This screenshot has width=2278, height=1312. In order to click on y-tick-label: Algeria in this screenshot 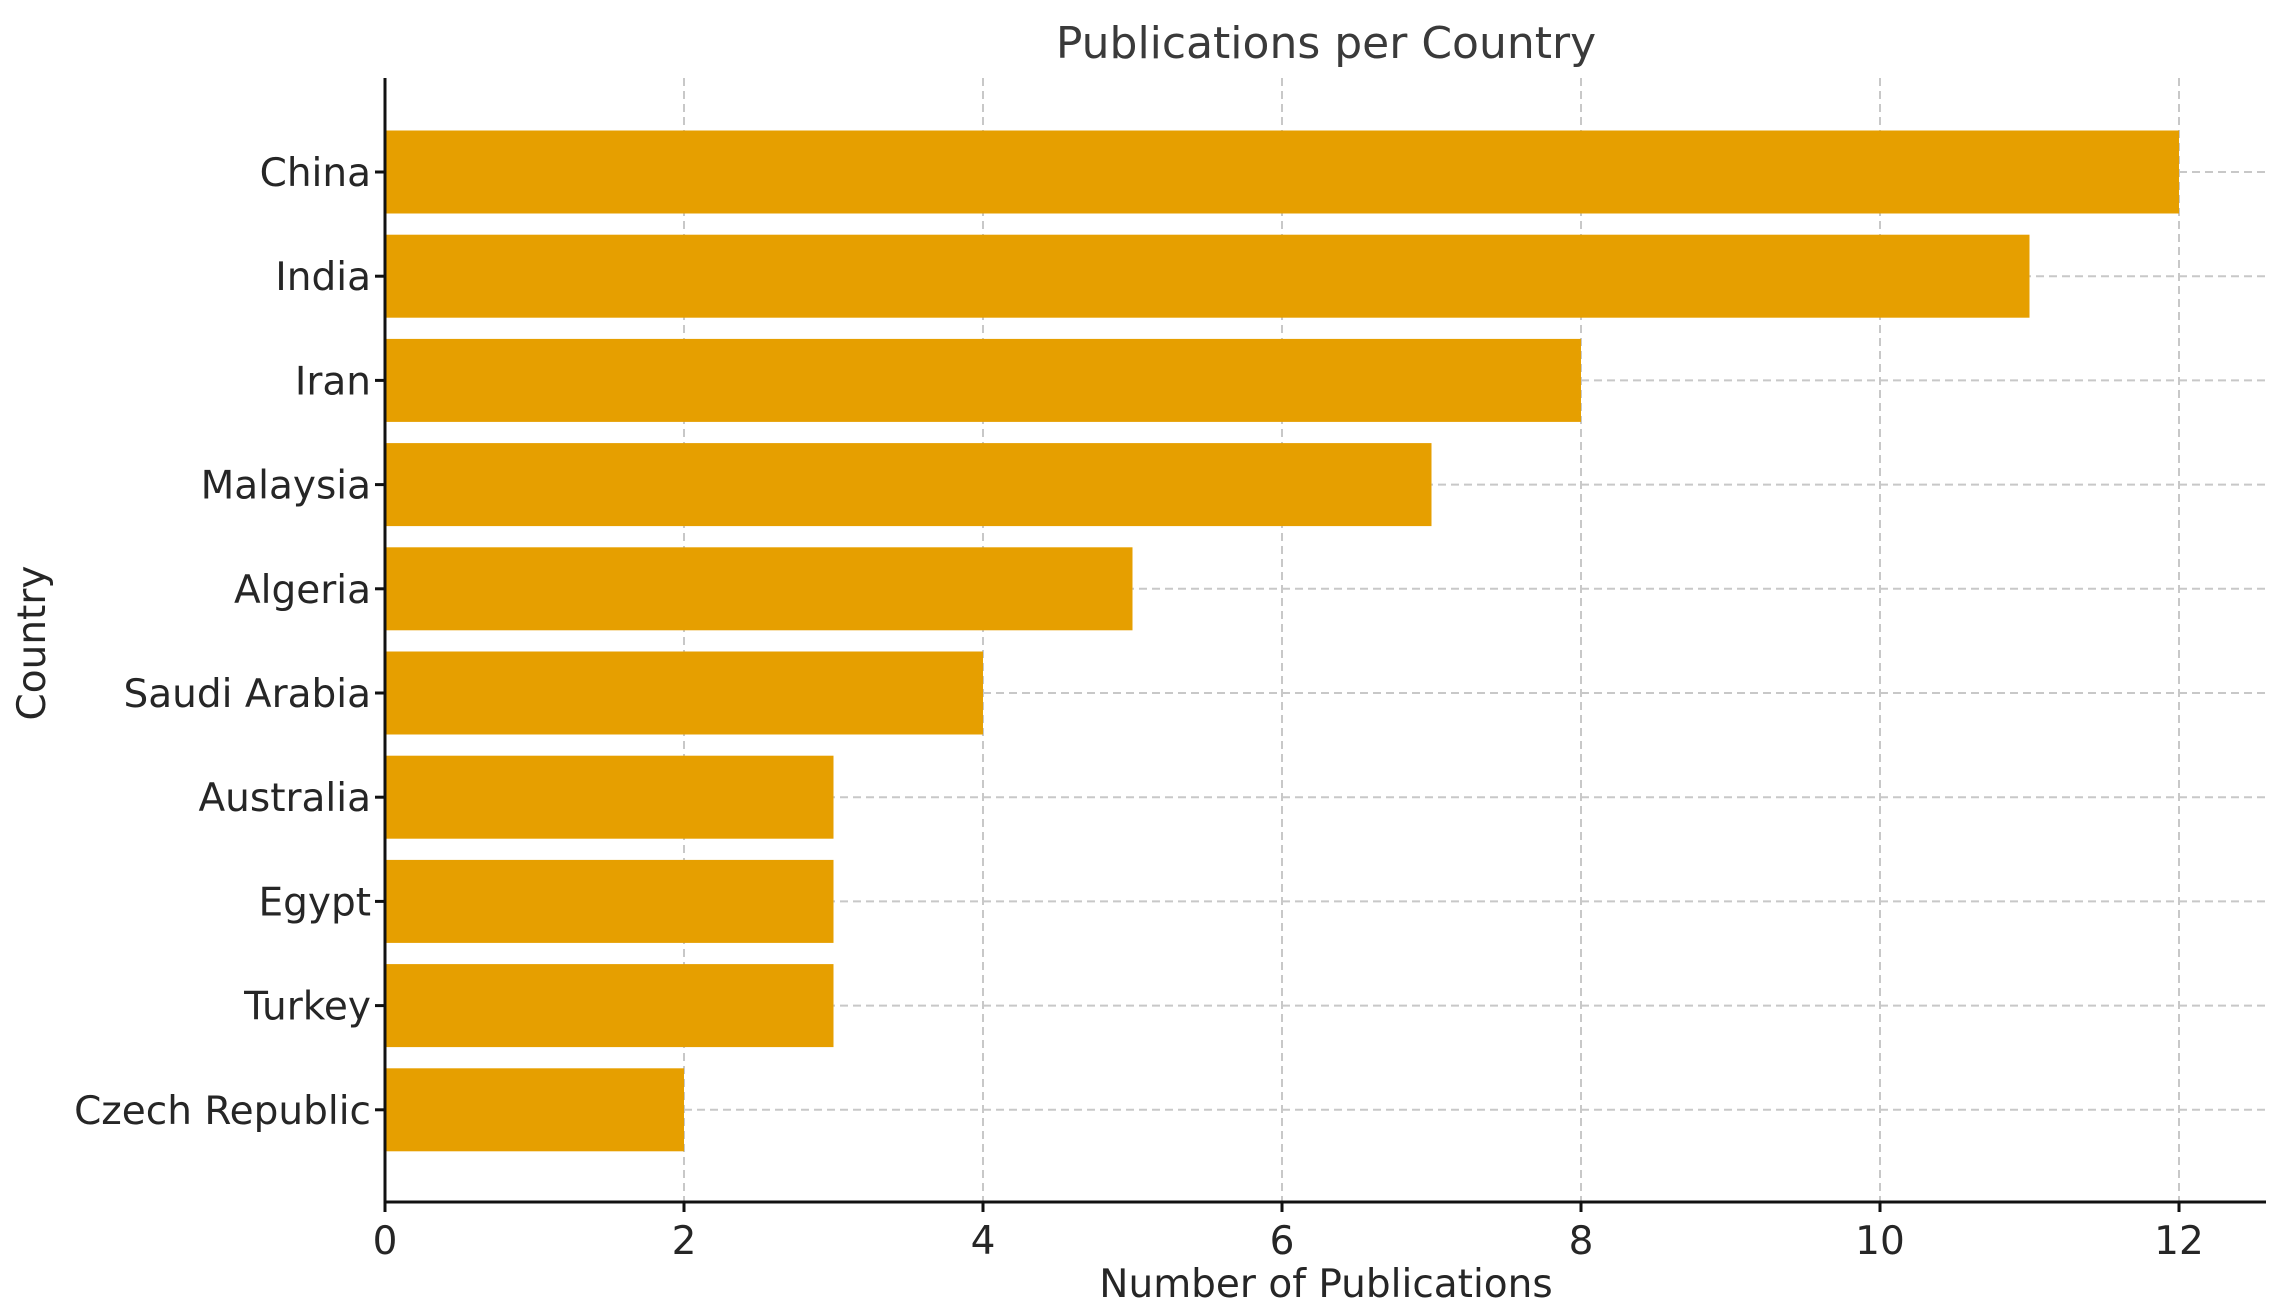, I will do `click(302, 590)`.